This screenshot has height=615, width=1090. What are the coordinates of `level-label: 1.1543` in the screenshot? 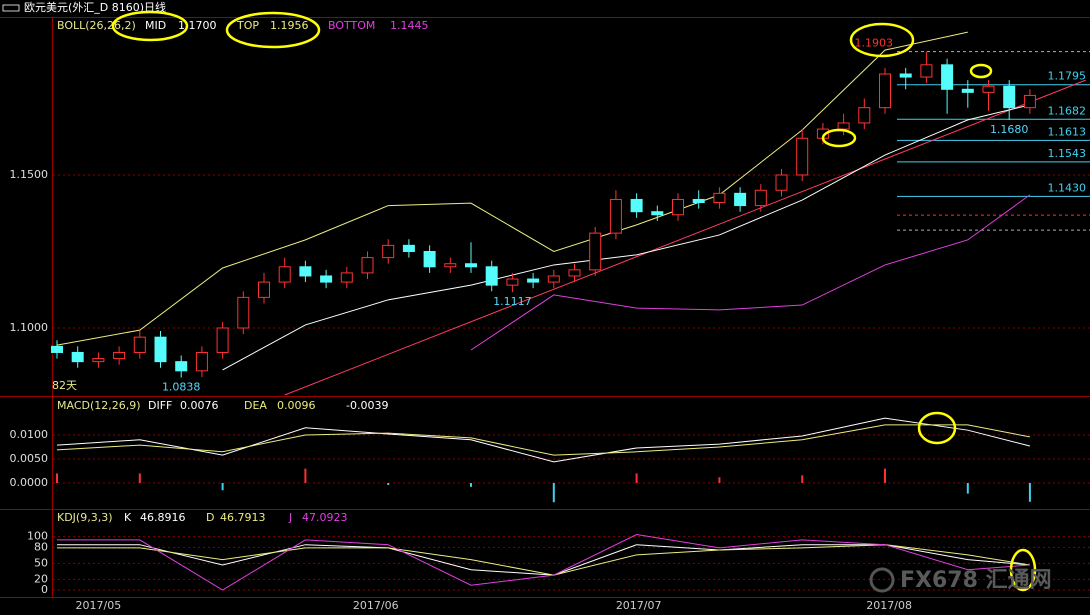 It's located at (1067, 153).